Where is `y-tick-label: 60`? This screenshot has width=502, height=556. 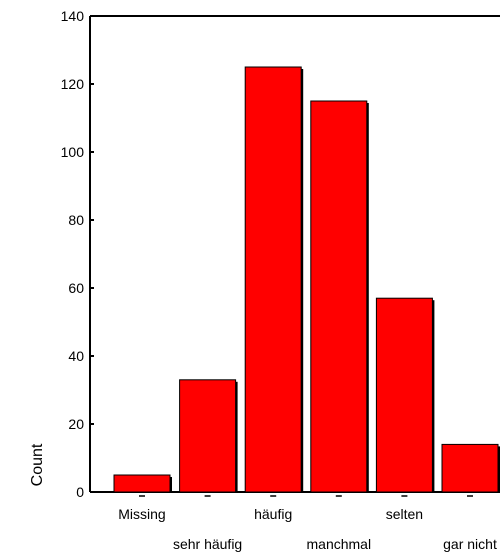 y-tick-label: 60 is located at coordinates (76, 288).